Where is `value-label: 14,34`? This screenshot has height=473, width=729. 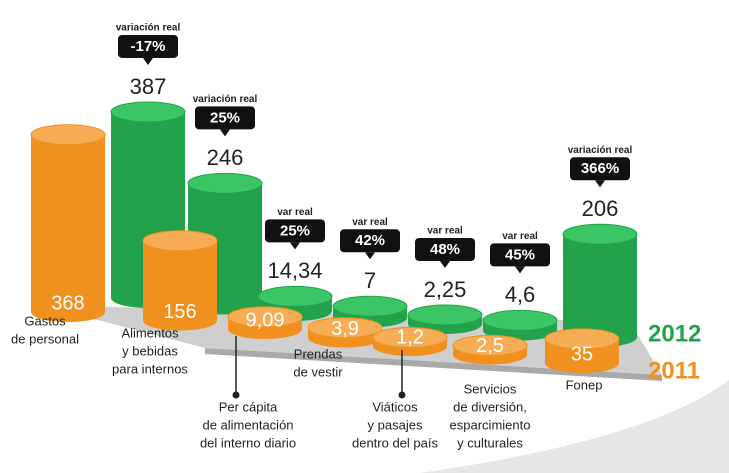 value-label: 14,34 is located at coordinates (294, 270).